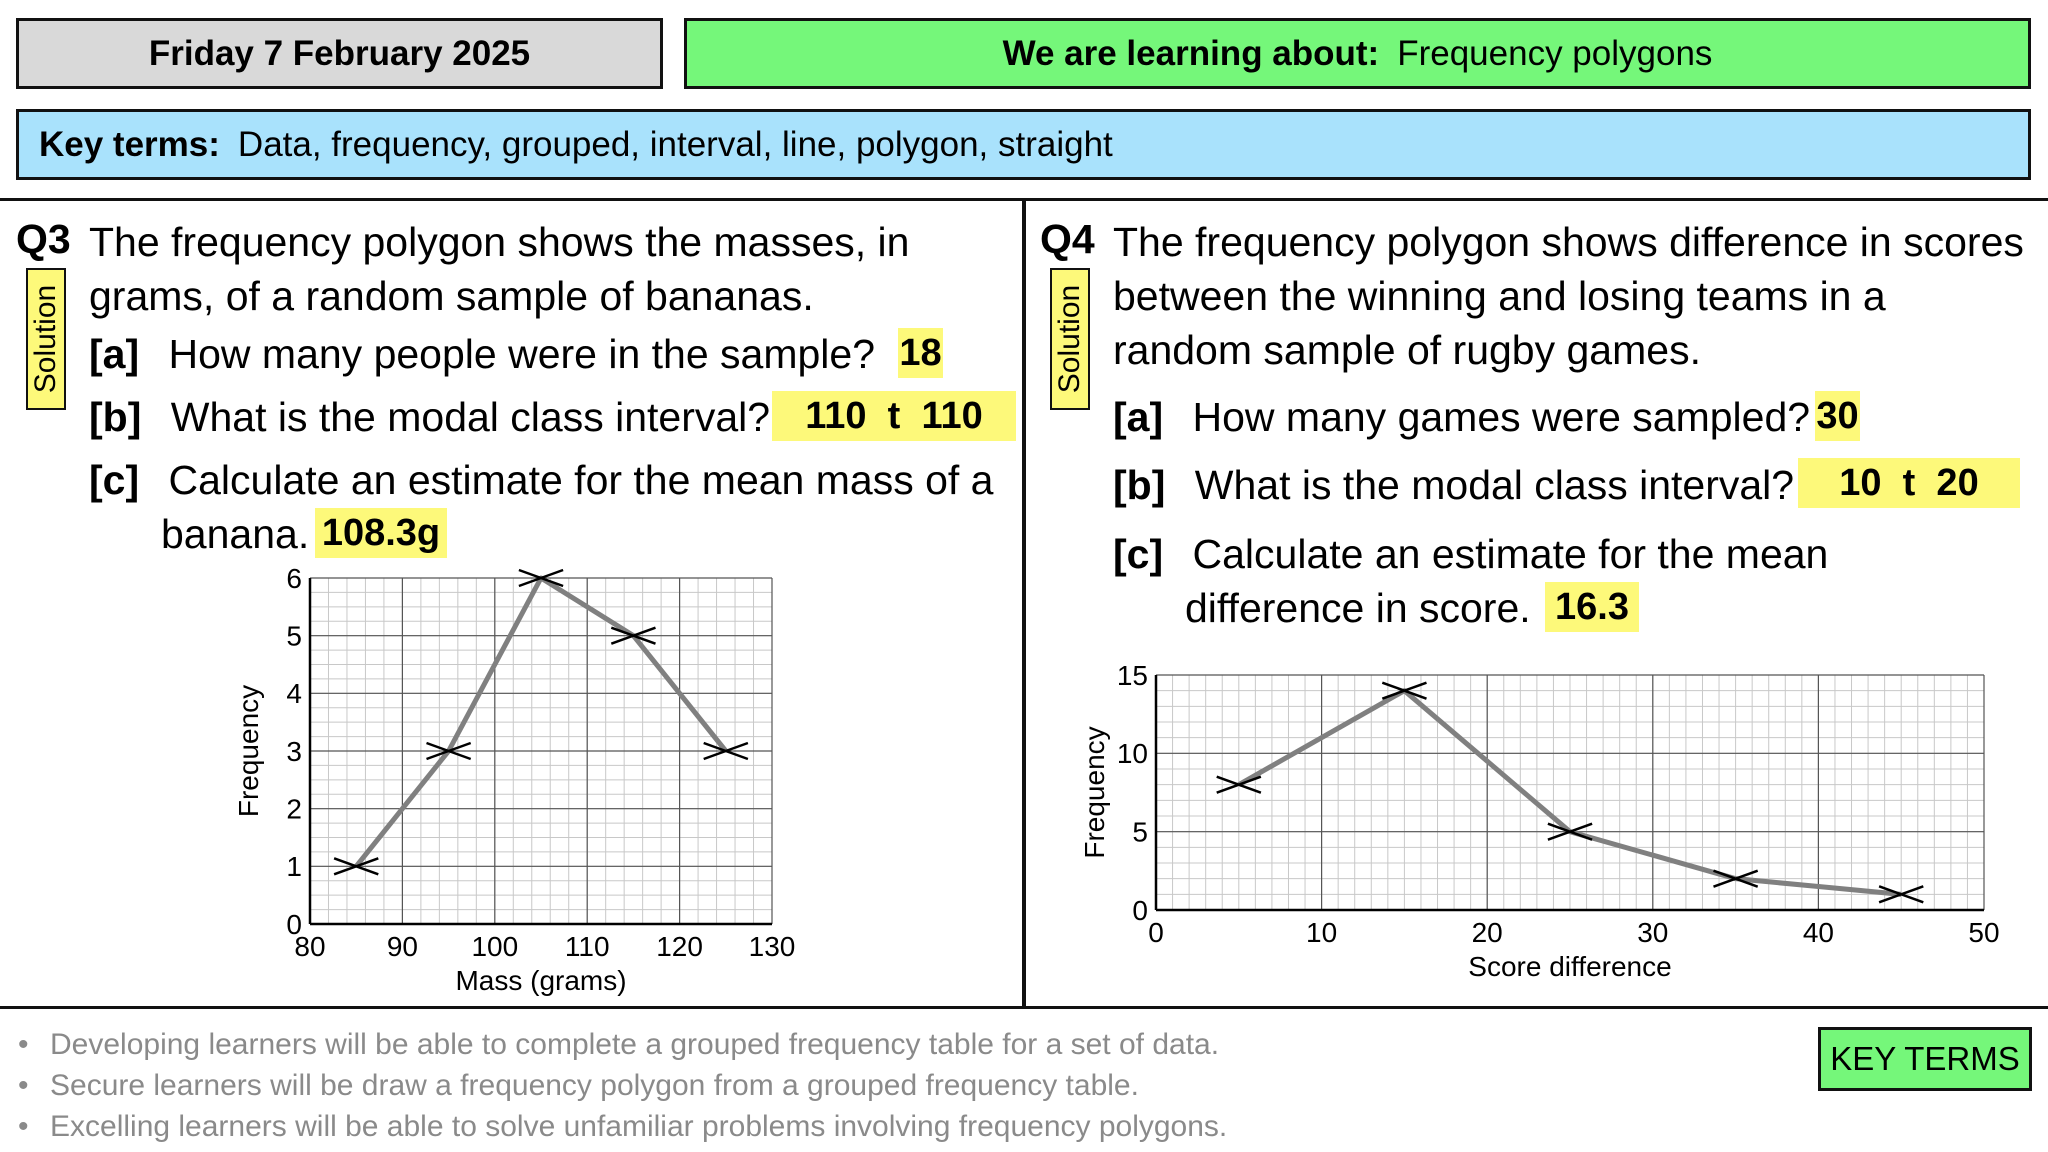  I want to click on q3-c-answer: 108.3g, so click(381, 533).